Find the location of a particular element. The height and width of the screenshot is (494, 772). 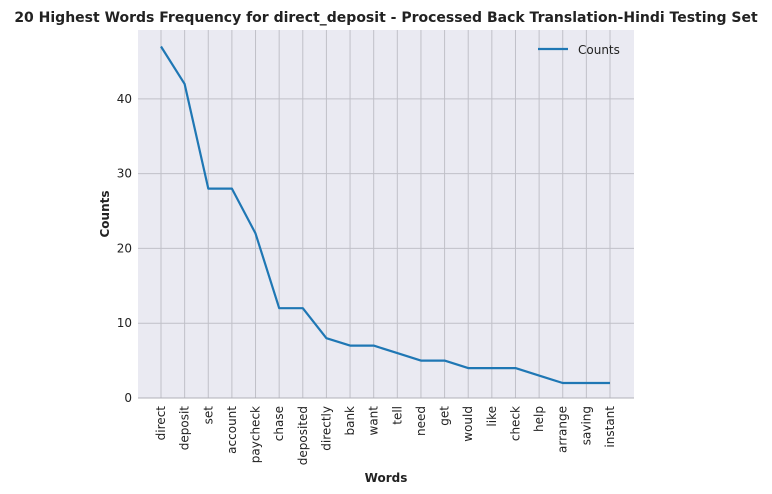

x-tick-label: chase is located at coordinates (279, 423).